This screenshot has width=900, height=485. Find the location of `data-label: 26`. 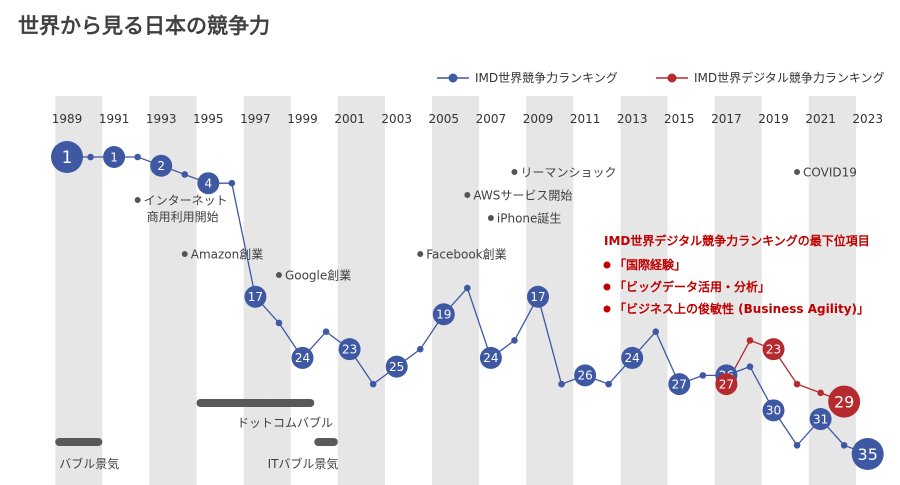

data-label: 26 is located at coordinates (584, 376).